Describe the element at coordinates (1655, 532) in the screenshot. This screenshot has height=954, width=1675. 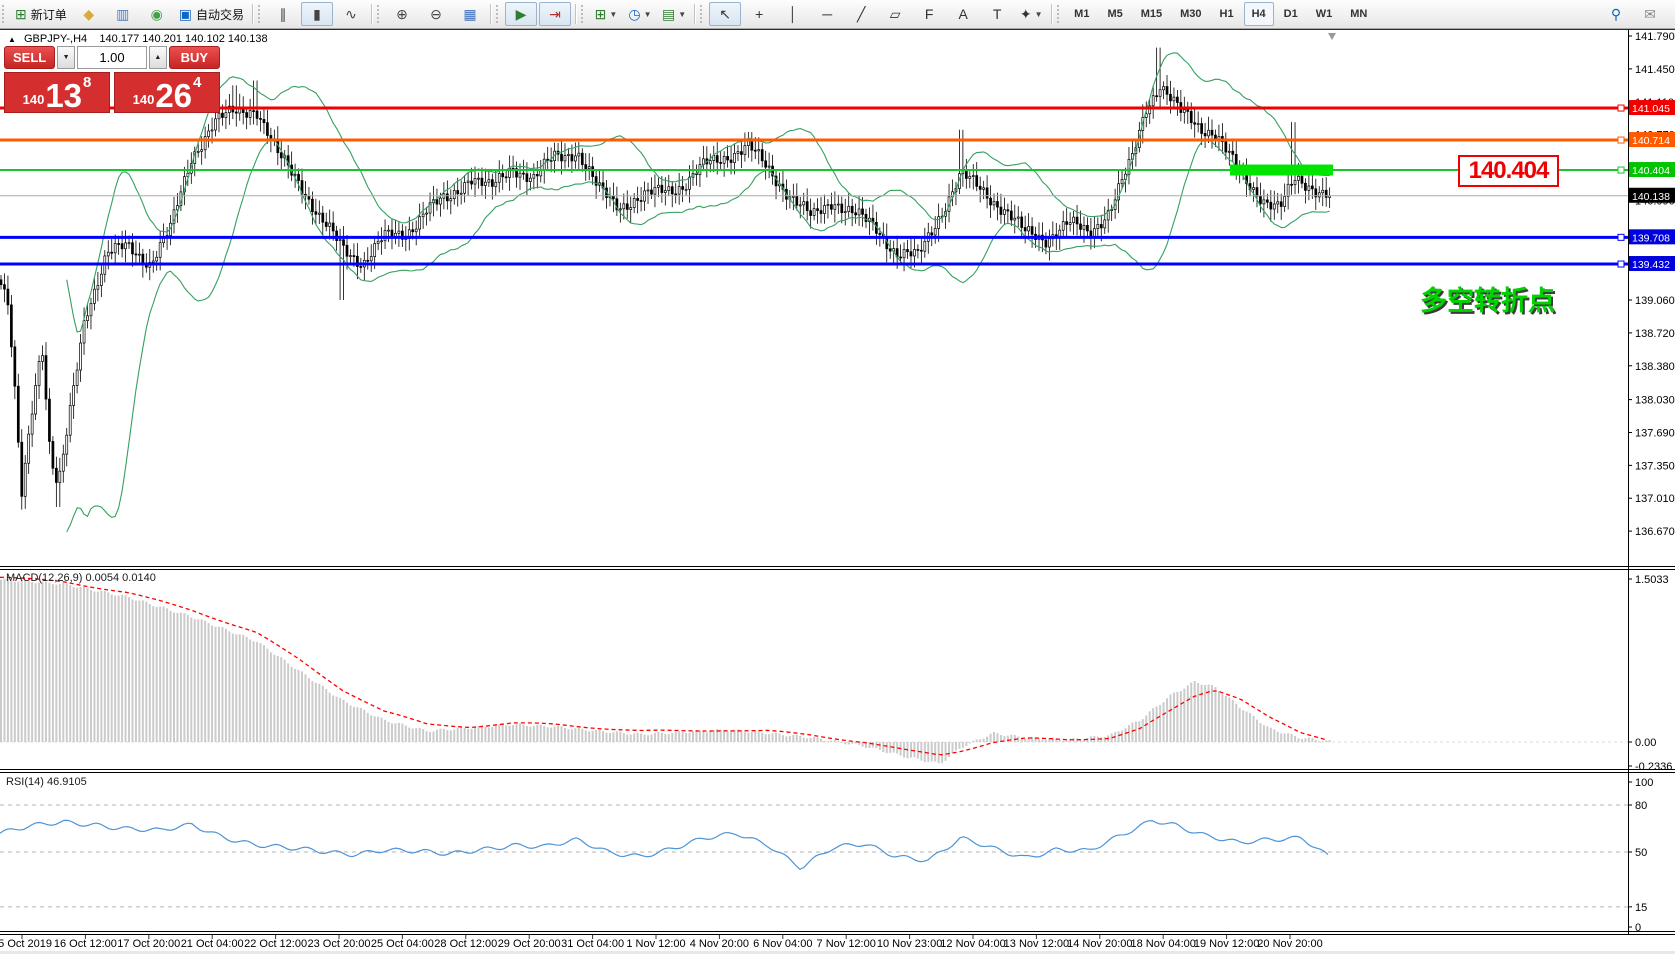
I see `price-axis-label: 136.670` at that location.